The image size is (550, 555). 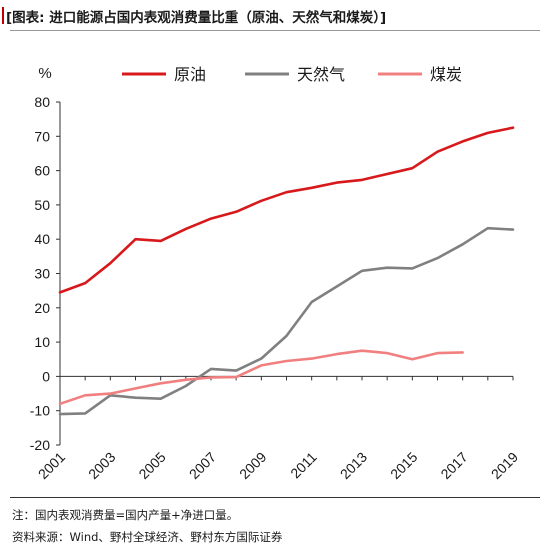 I want to click on chart-source: 资料来源：Wind、野村全球经济、野村东方国际证券, so click(x=147, y=537).